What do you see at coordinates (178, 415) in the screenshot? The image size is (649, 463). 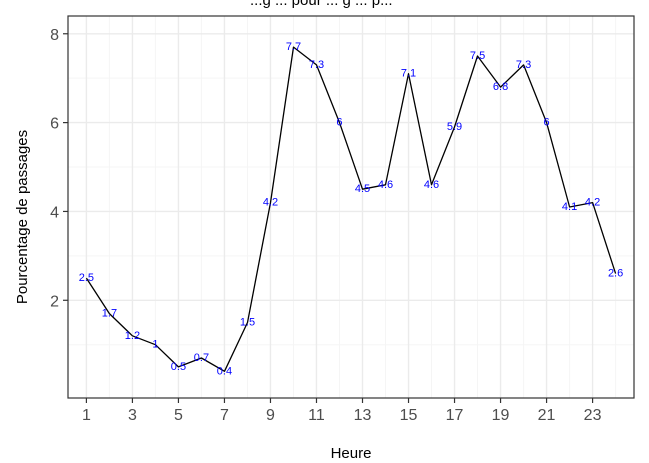 I see `x-tick-label: 5` at bounding box center [178, 415].